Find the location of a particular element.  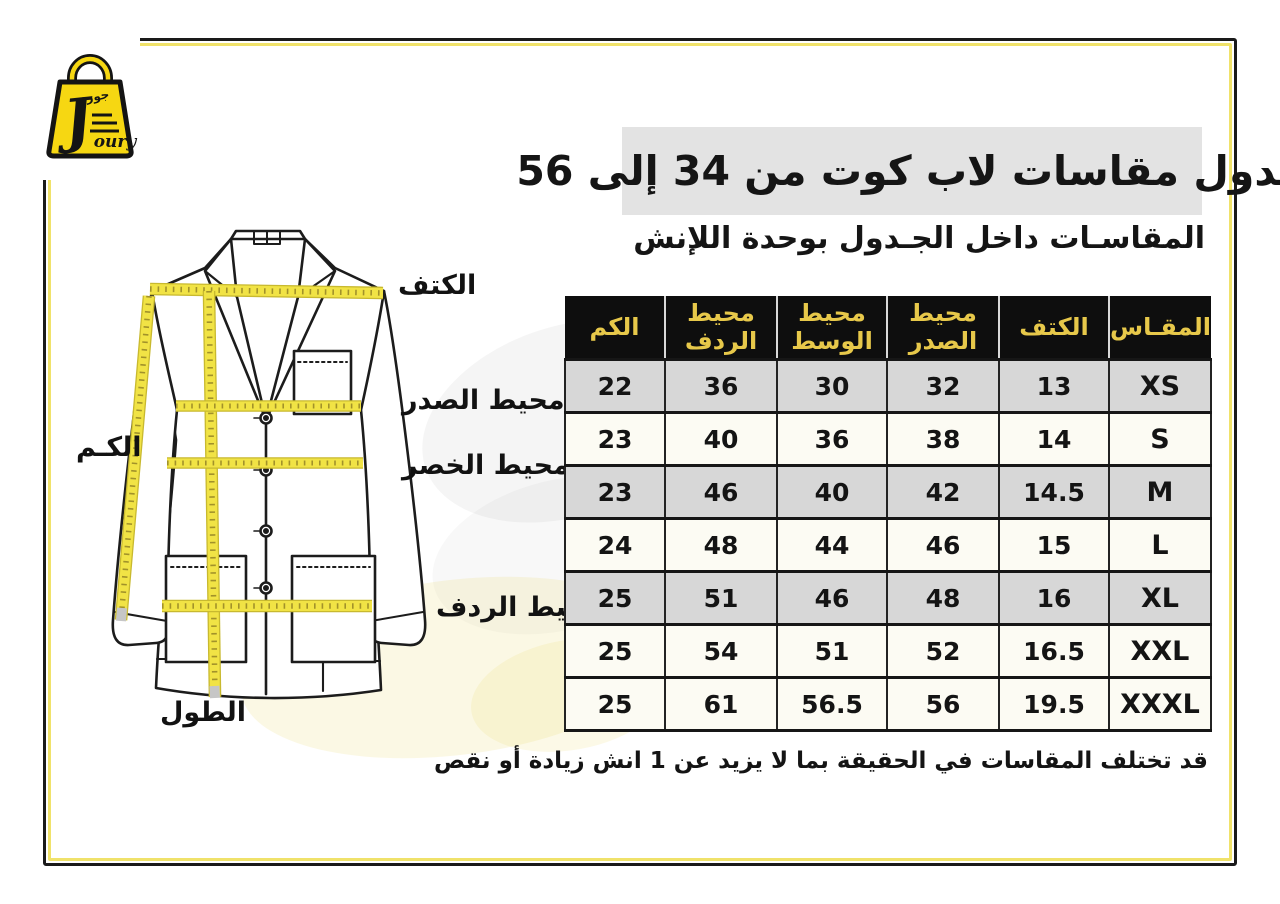

cell-waist: 44 is located at coordinates (832, 545).